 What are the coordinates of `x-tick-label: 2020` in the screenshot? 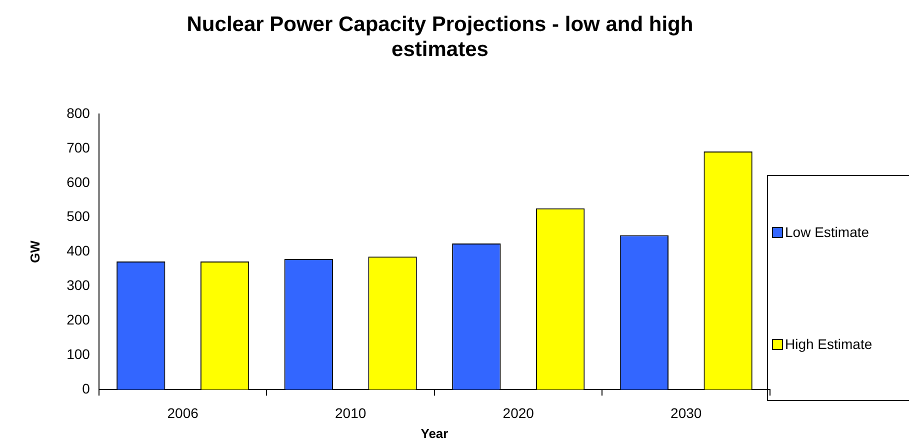 It's located at (518, 412).